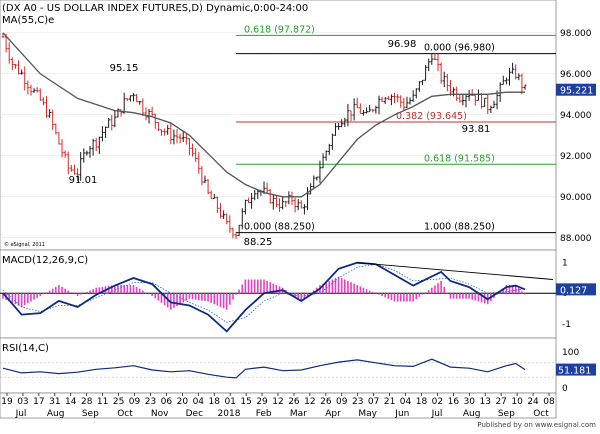 Image resolution: width=600 pixels, height=434 pixels. What do you see at coordinates (576, 198) in the screenshot?
I see `price-tick-label: 90.000` at bounding box center [576, 198].